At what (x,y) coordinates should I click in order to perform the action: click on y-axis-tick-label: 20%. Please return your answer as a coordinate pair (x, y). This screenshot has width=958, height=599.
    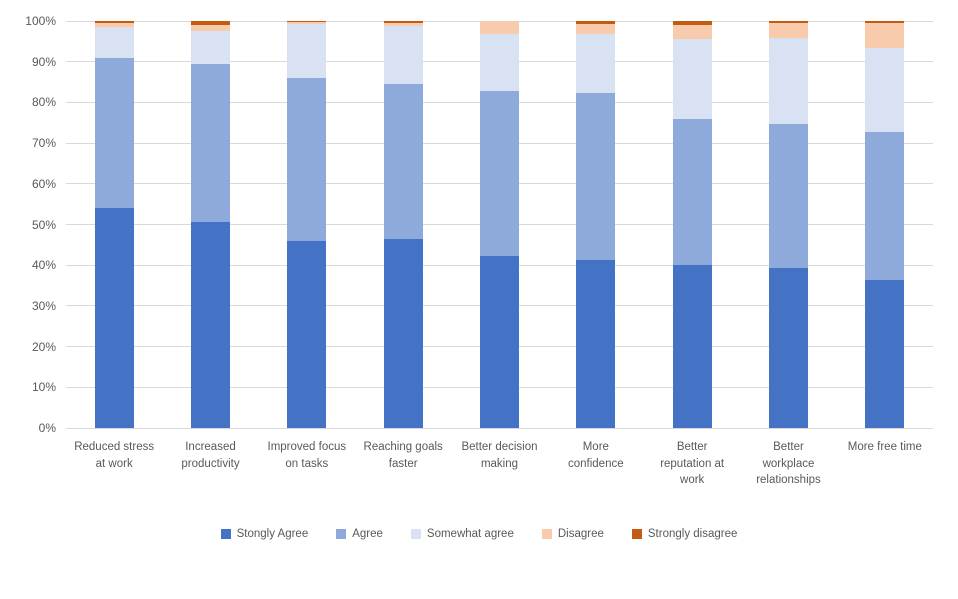
    Looking at the image, I should click on (43, 346).